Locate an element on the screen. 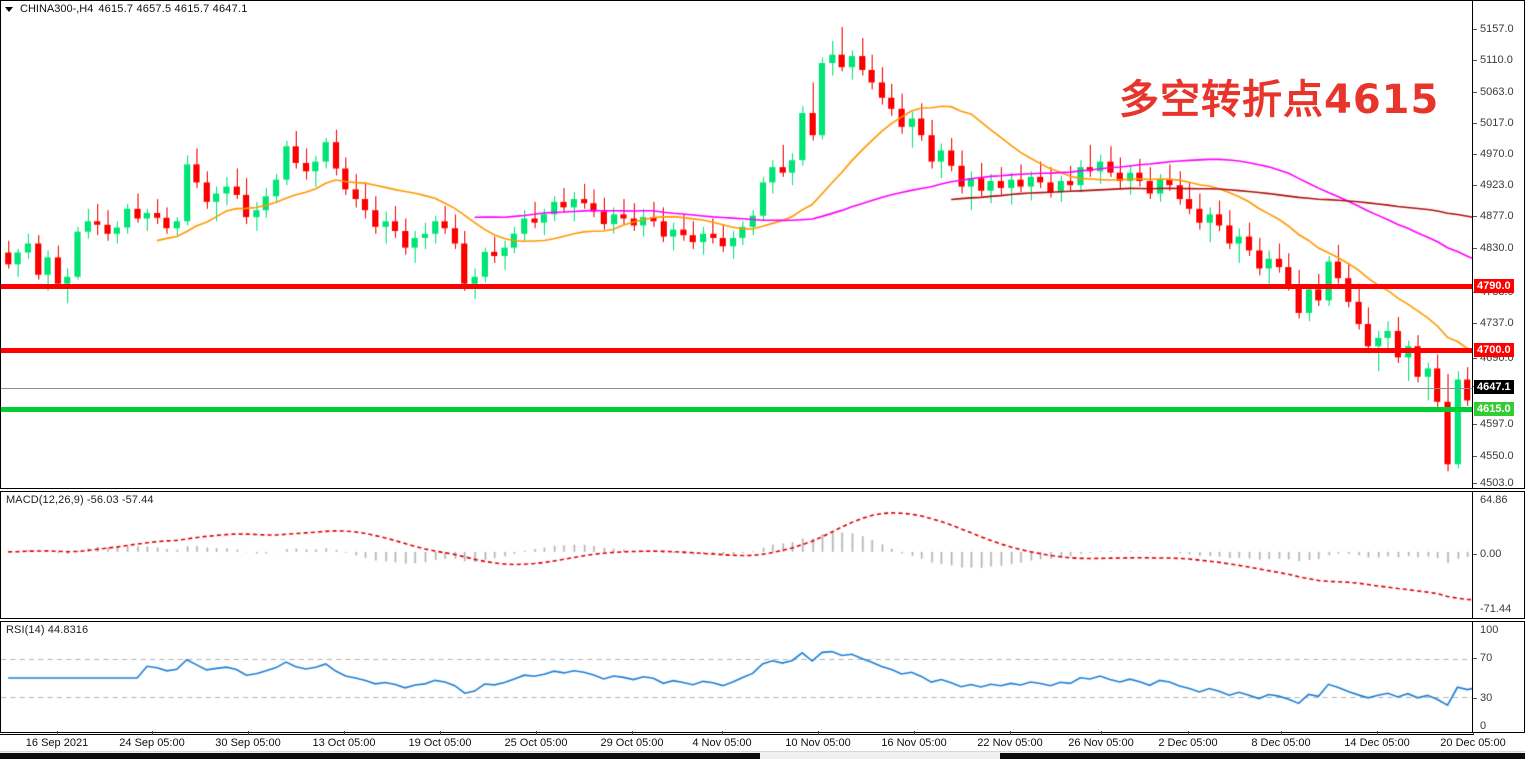 This screenshot has width=1525, height=759. time-axis-label: 2 Dec 05:00 is located at coordinates (1188, 743).